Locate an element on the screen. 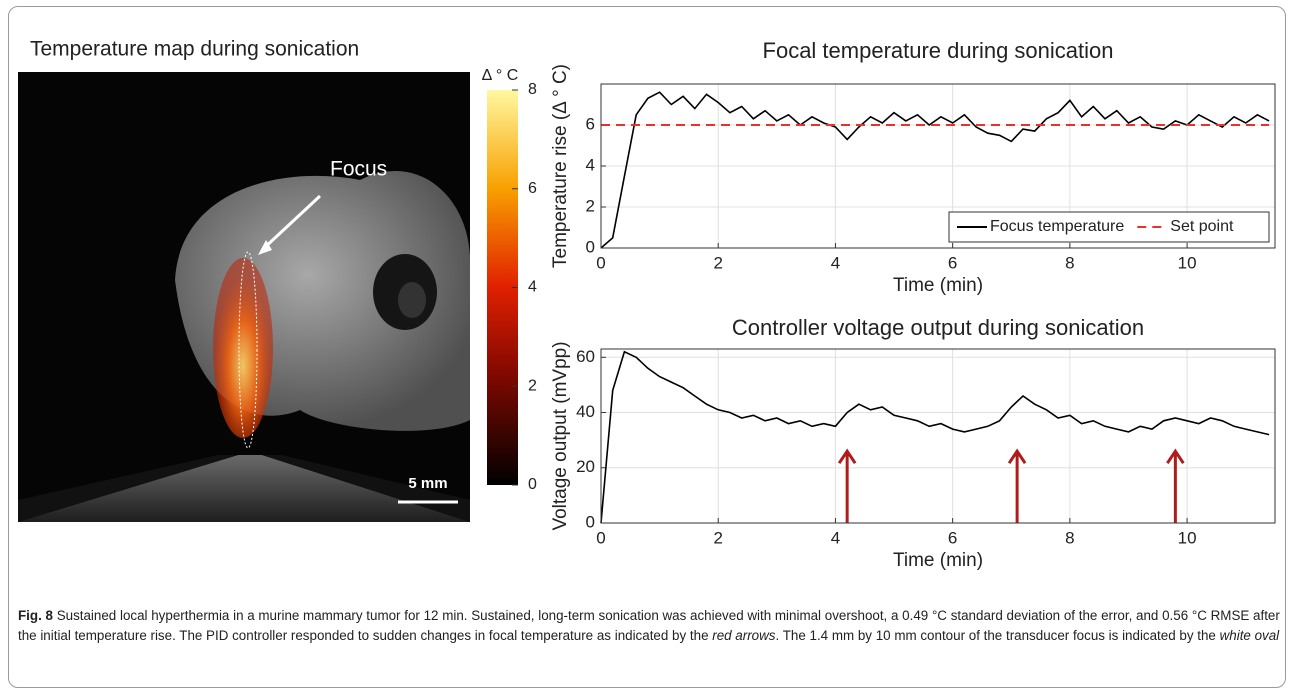  y-tick-label: 6 is located at coordinates (590, 123).